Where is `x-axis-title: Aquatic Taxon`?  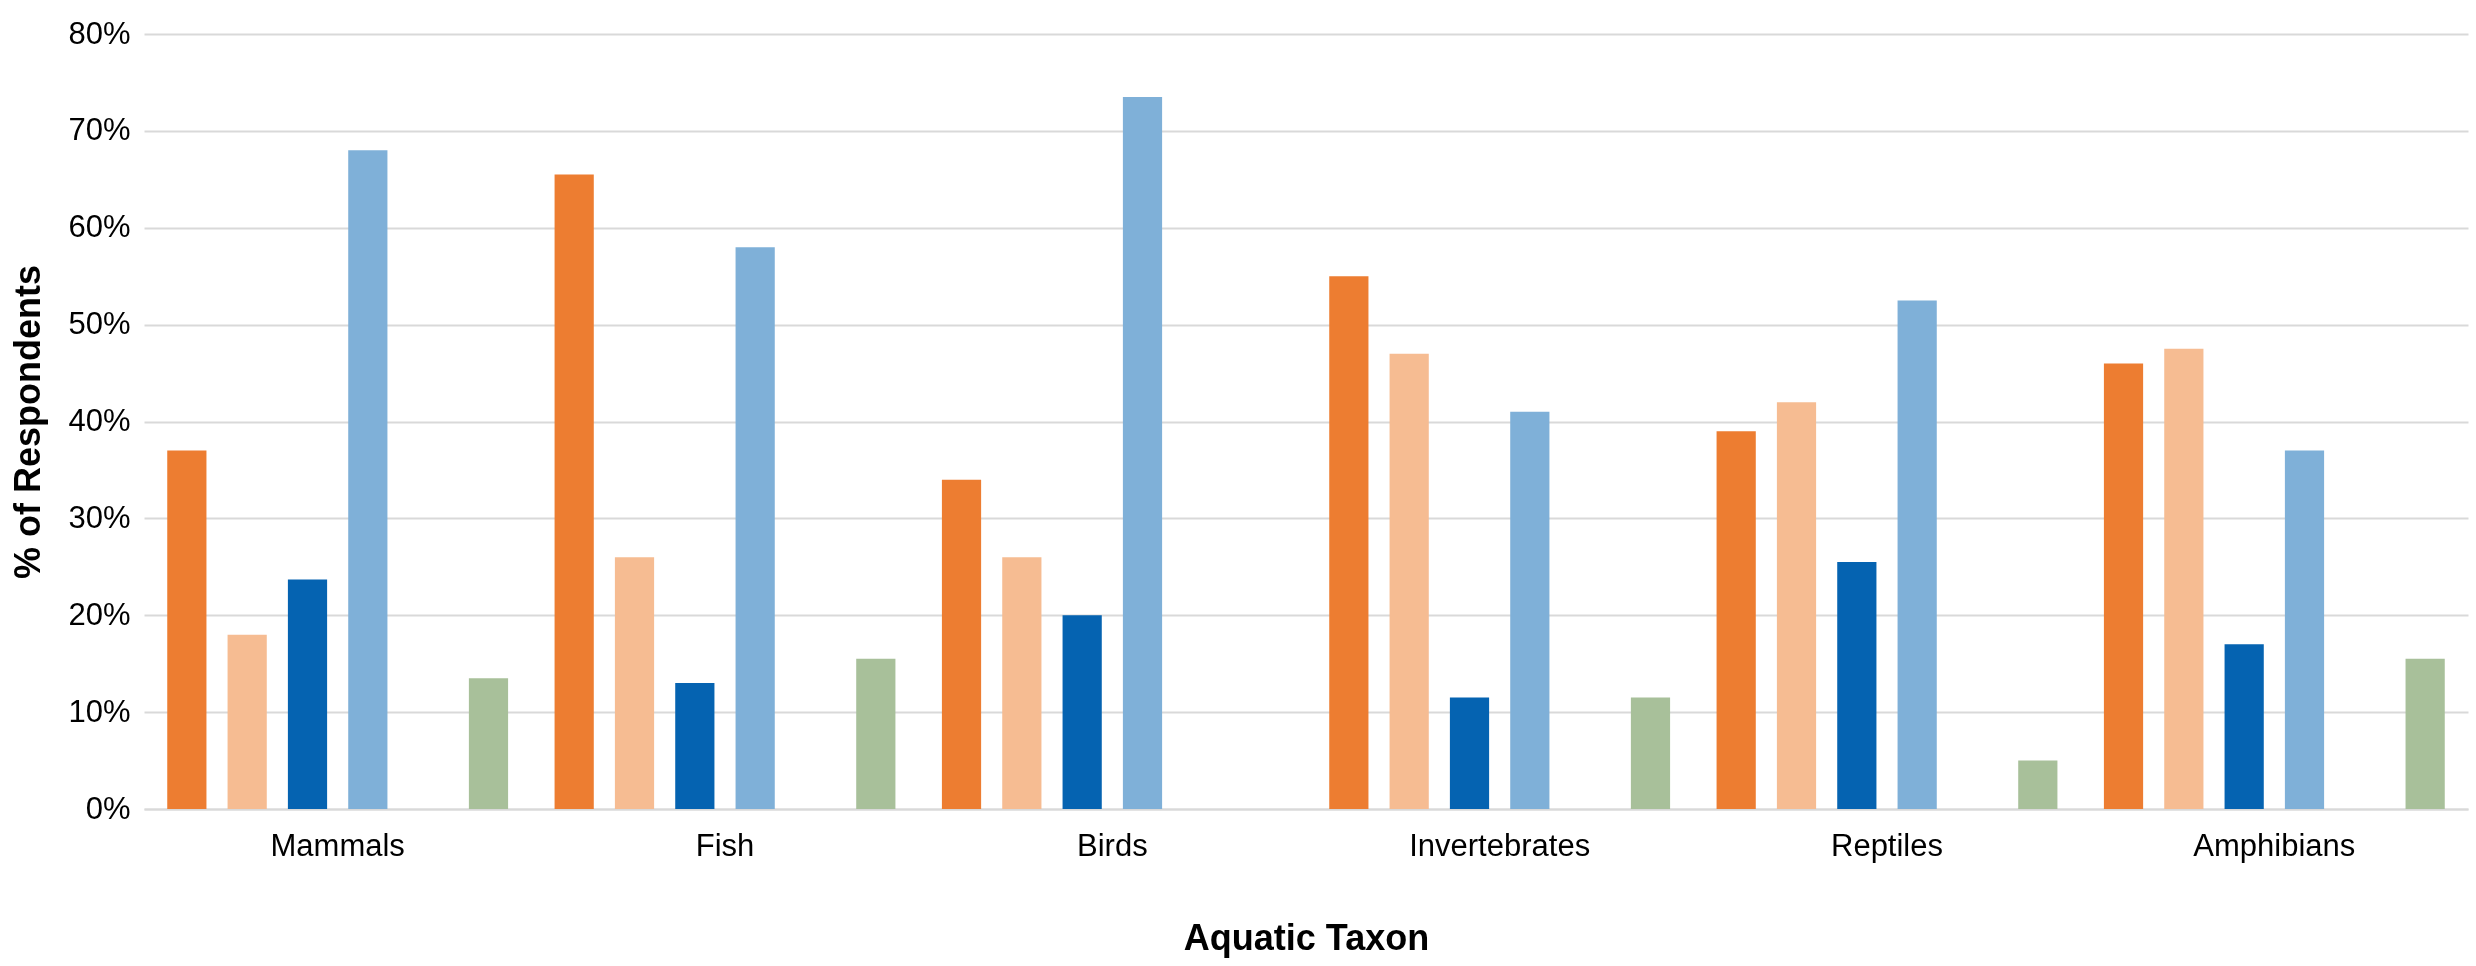
x-axis-title: Aquatic Taxon is located at coordinates (1306, 937).